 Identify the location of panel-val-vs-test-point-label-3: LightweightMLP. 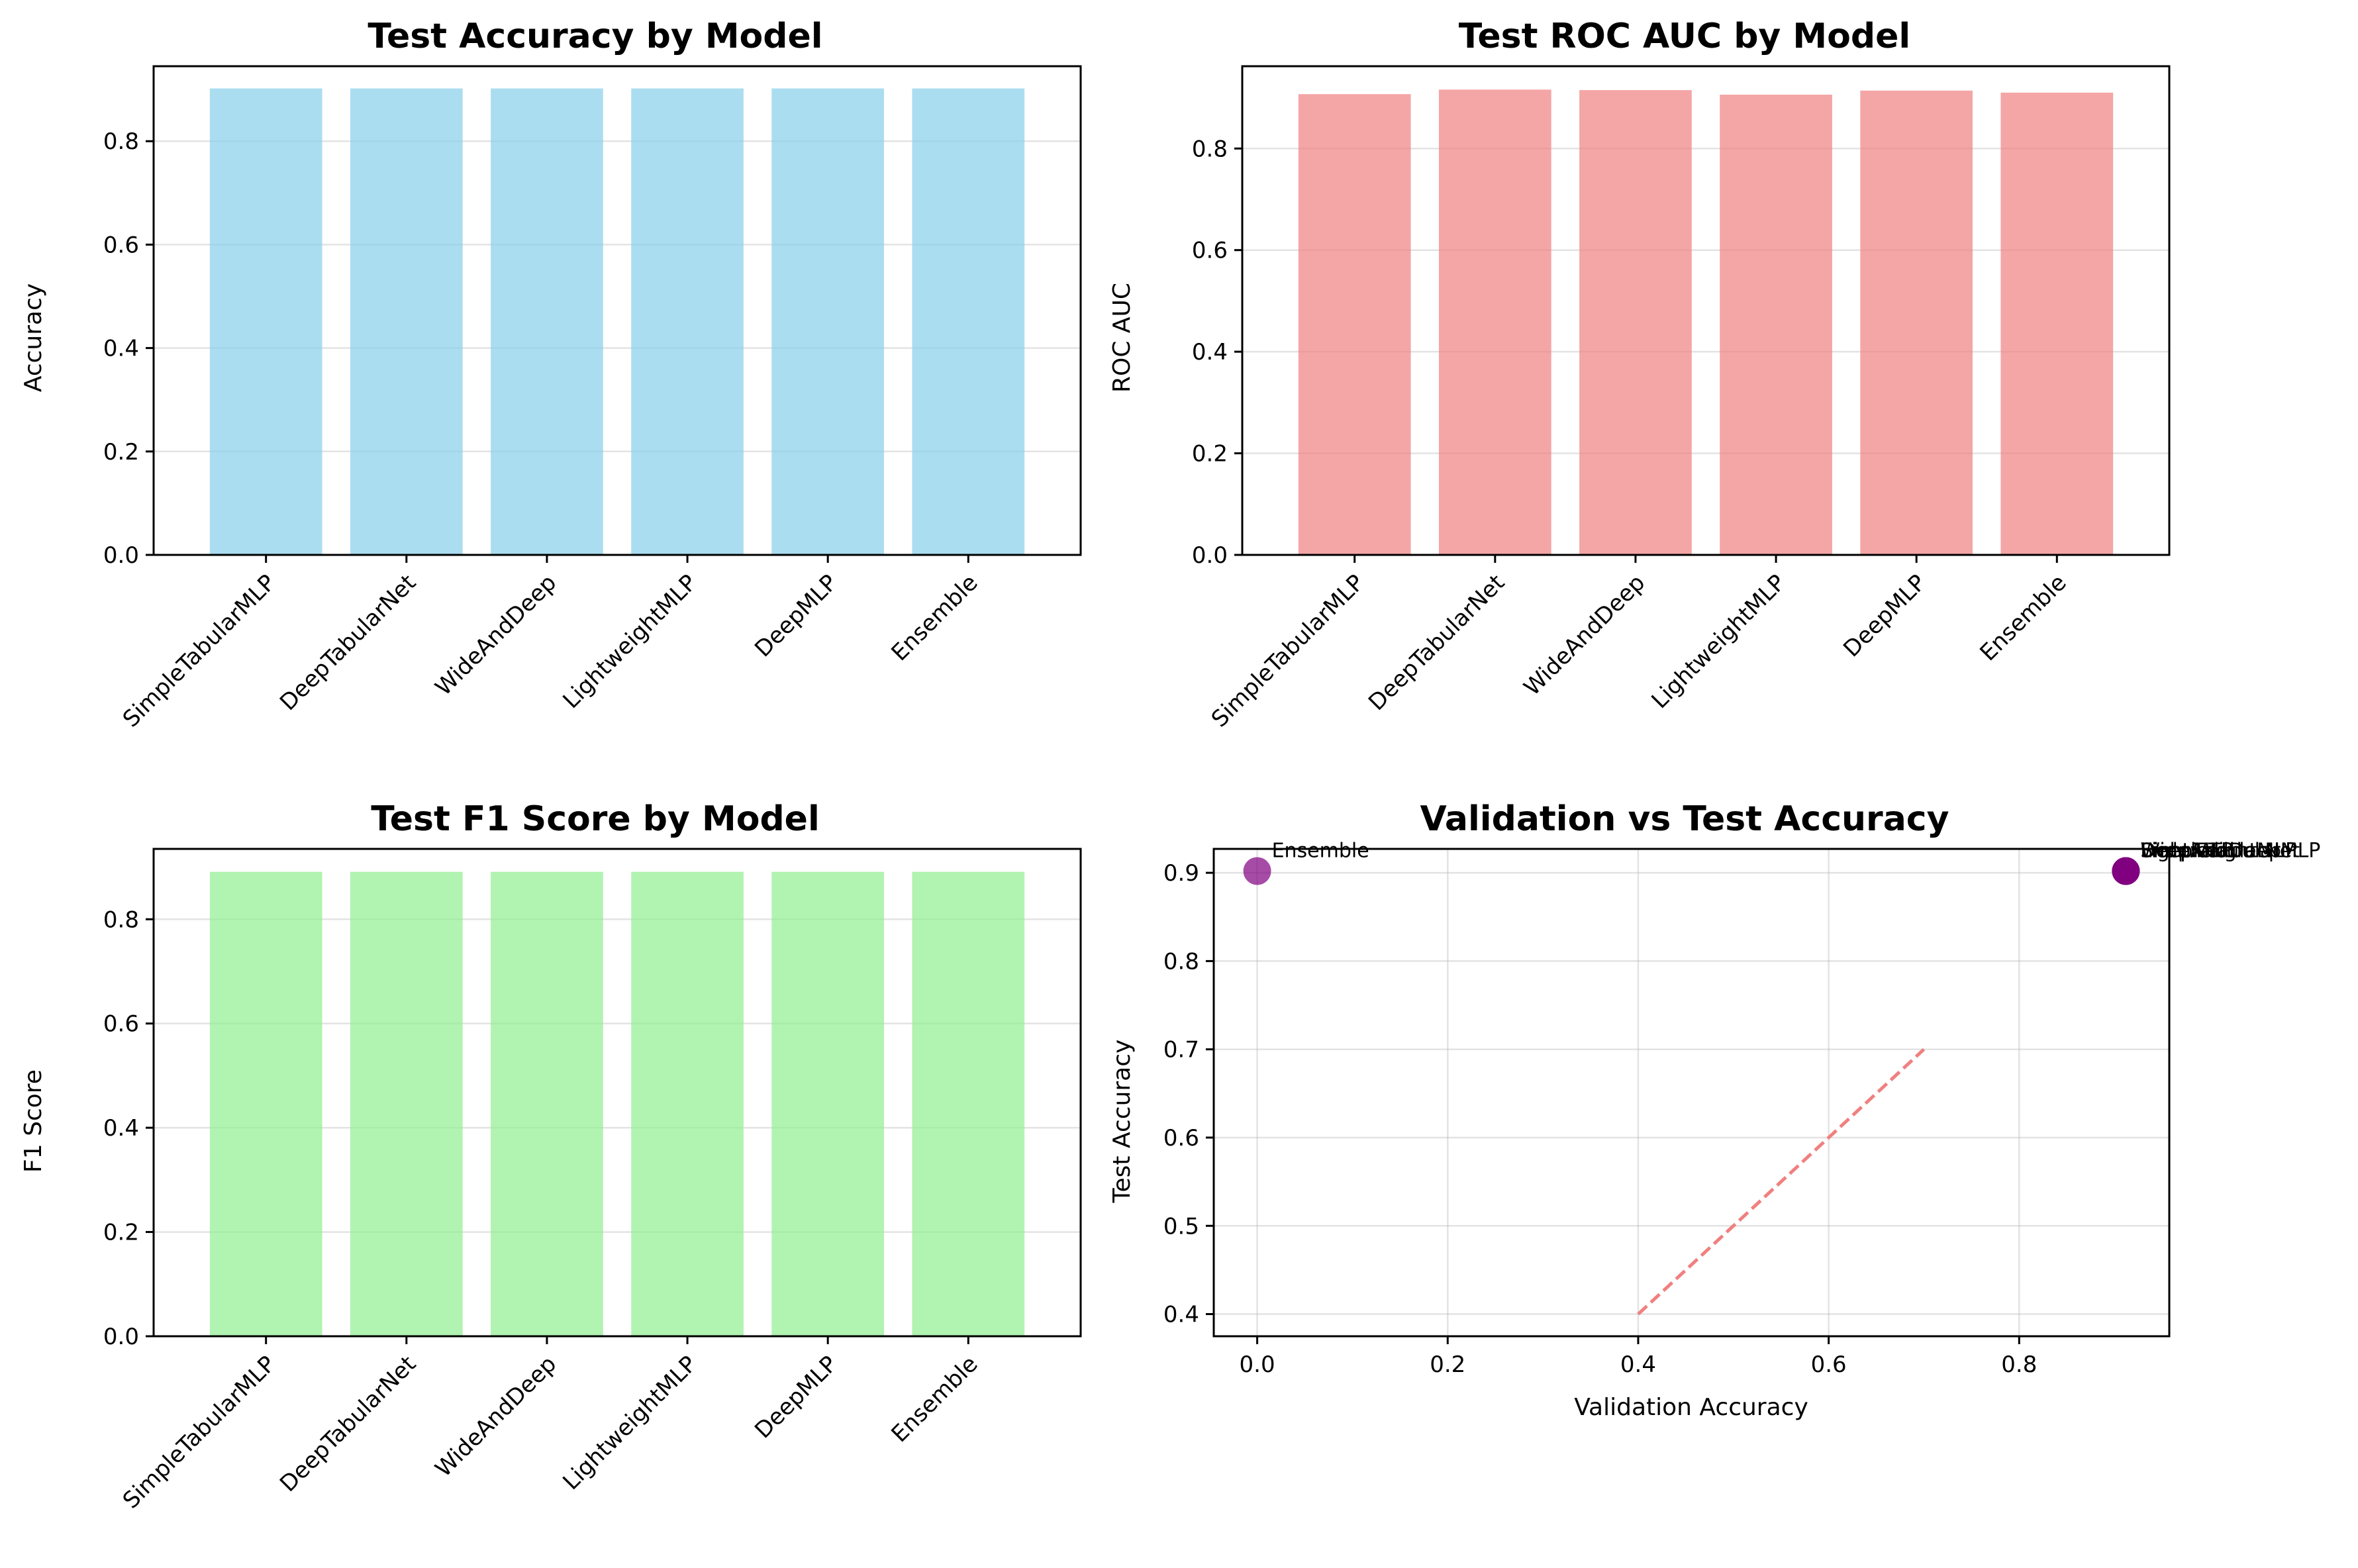
(2218, 850).